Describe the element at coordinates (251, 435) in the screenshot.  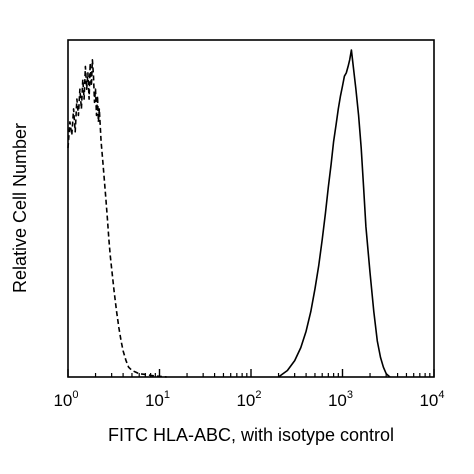
I see `x-axis-title: FITC HLA-ABC, with isotype control` at that location.